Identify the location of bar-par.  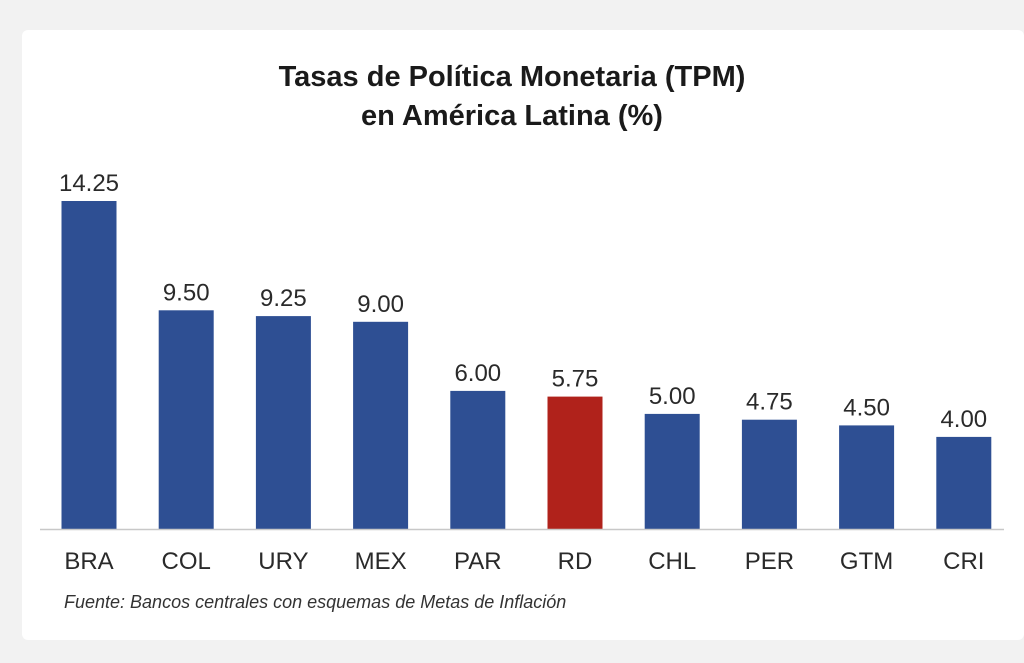
(478, 459).